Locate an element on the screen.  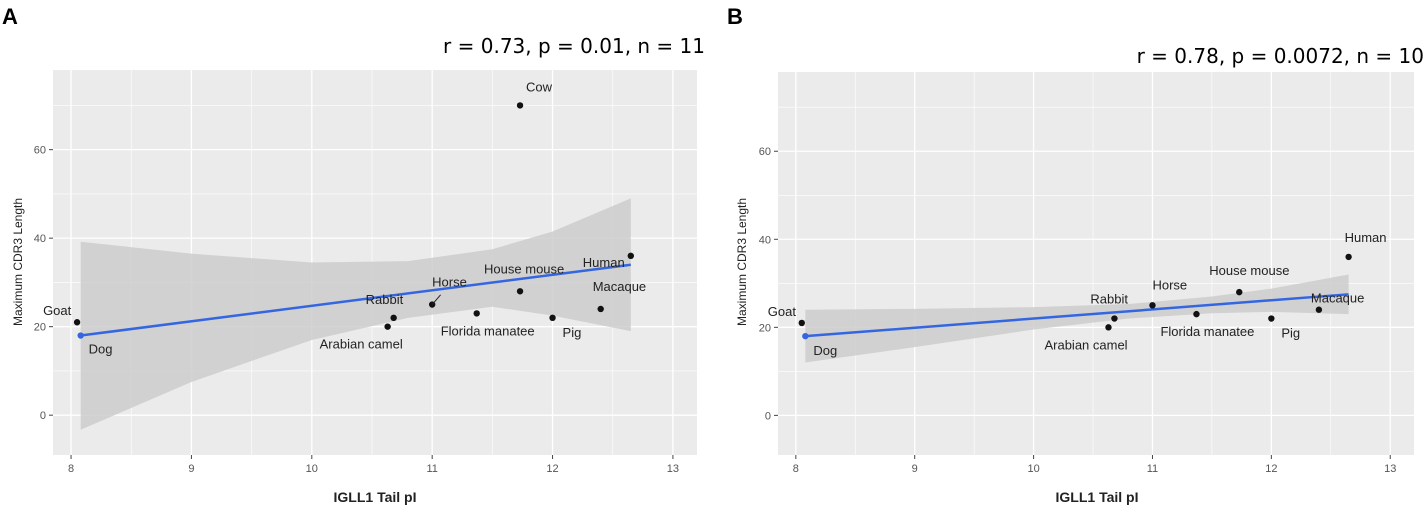
data-point-horse is located at coordinates (1152, 305).